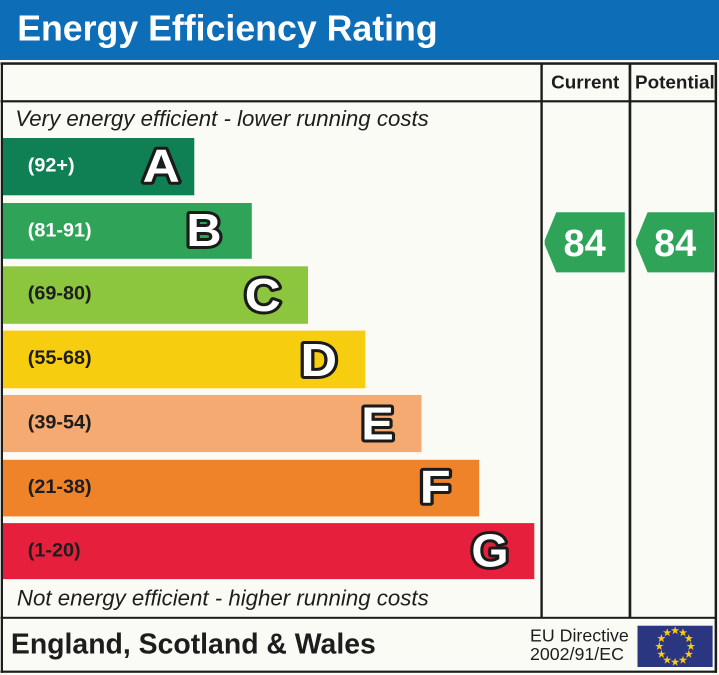 The image size is (719, 675). Describe the element at coordinates (579, 636) in the screenshot. I see `svg-text: EU Directive` at that location.